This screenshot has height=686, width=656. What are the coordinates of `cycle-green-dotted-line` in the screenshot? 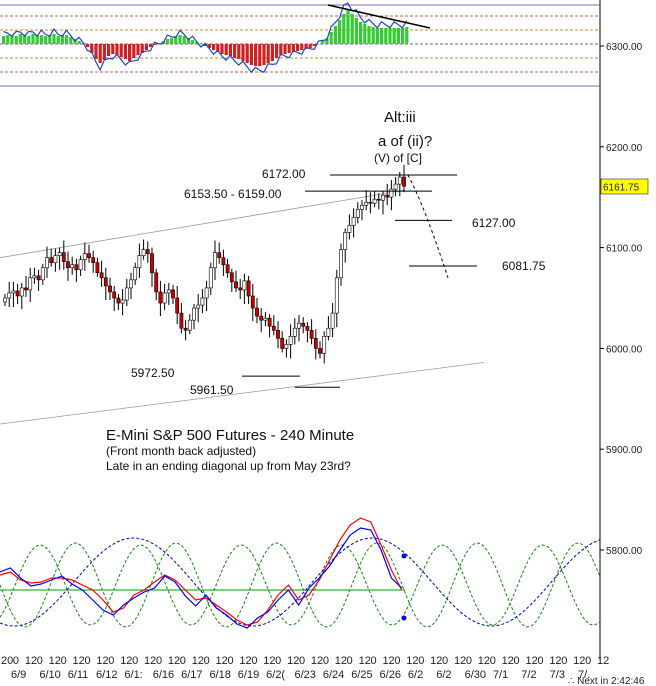 It's located at (300, 585).